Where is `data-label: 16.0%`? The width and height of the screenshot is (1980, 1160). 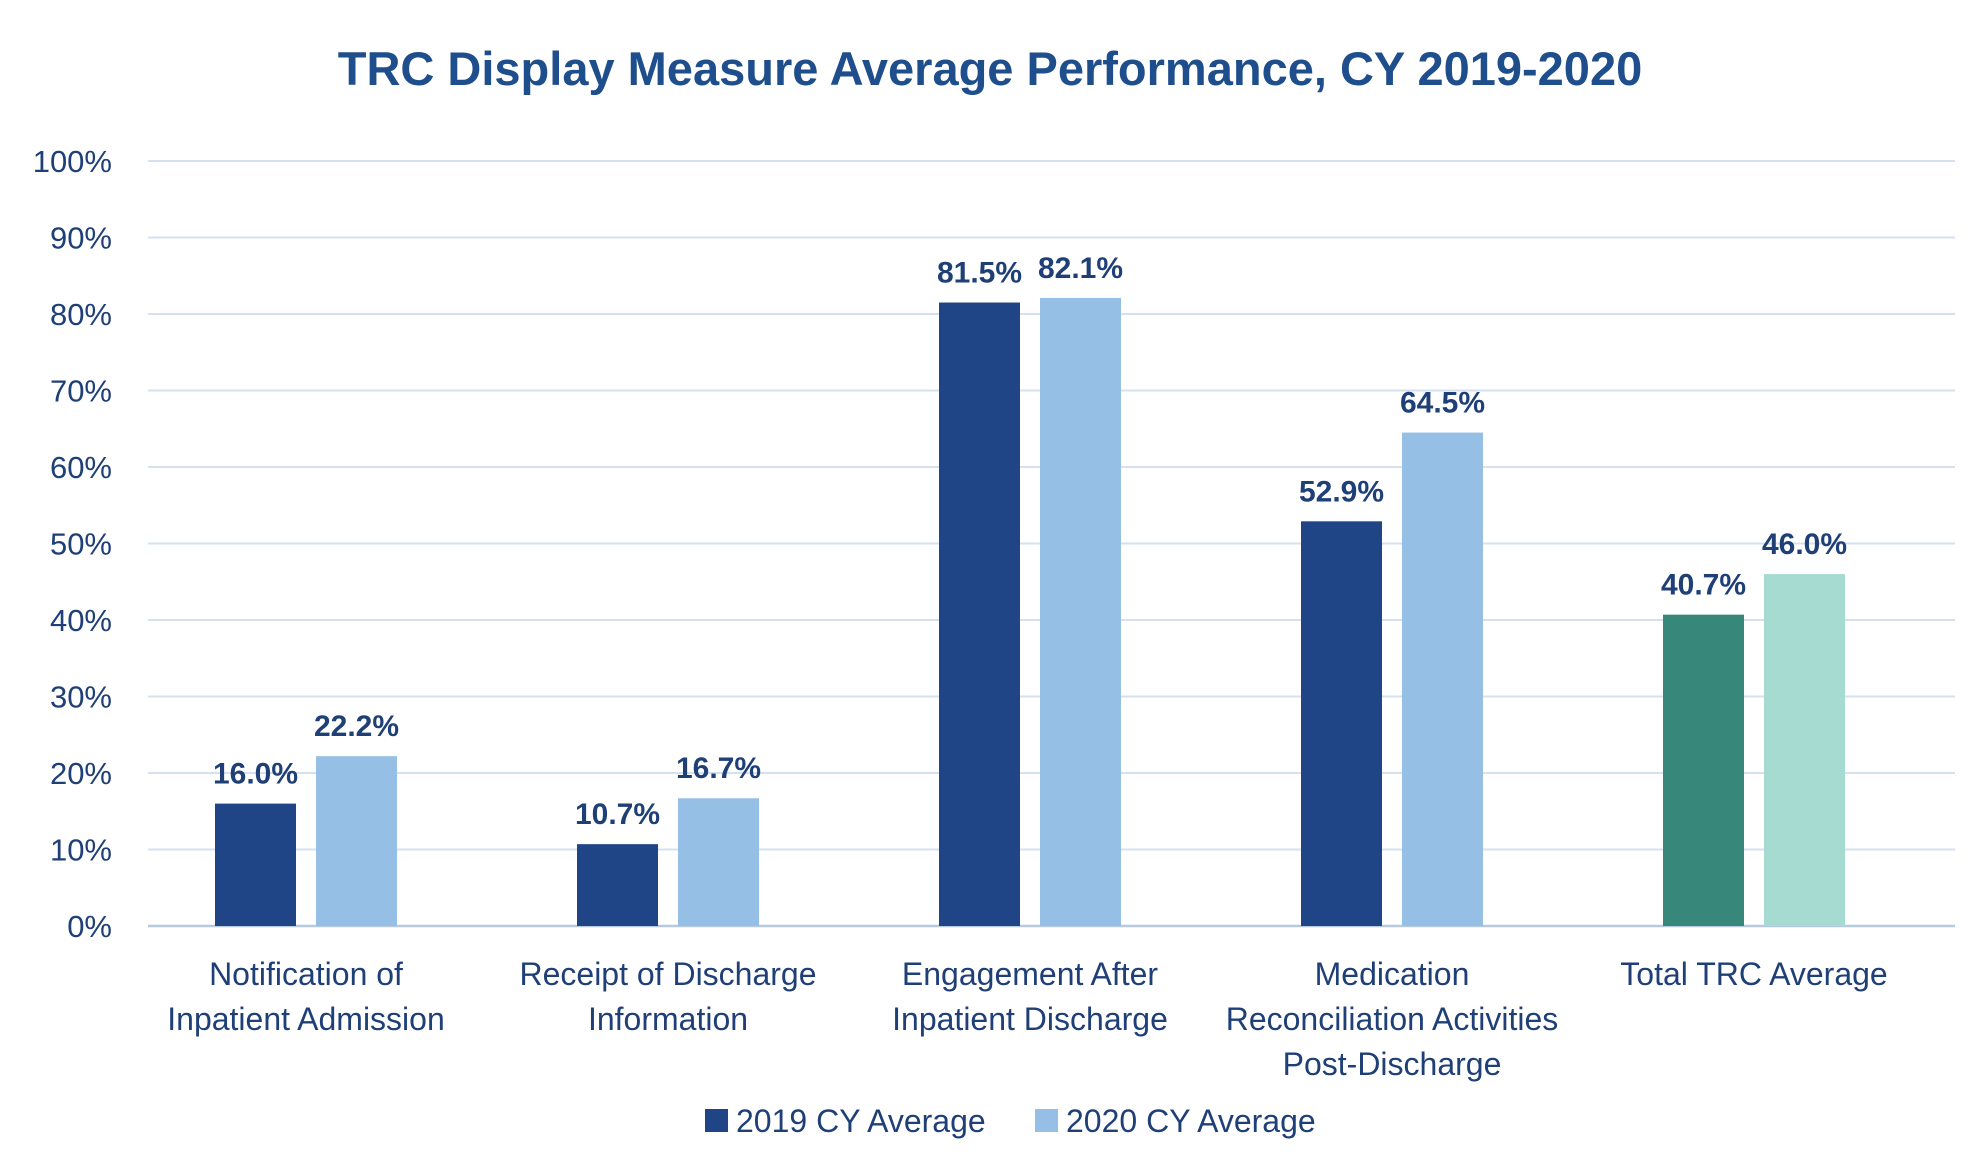
data-label: 16.0% is located at coordinates (255, 774).